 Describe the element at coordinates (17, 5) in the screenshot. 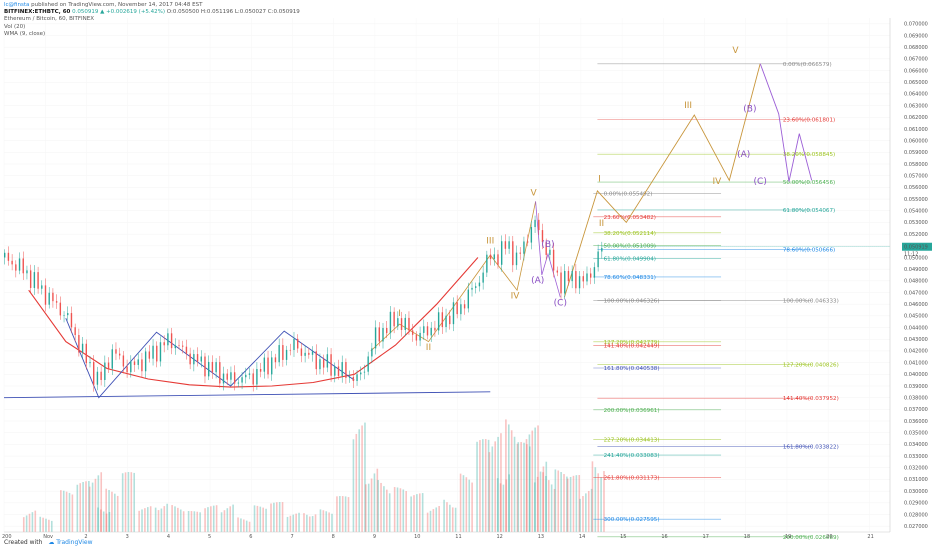

I see `author-link: lc@finsta` at that location.